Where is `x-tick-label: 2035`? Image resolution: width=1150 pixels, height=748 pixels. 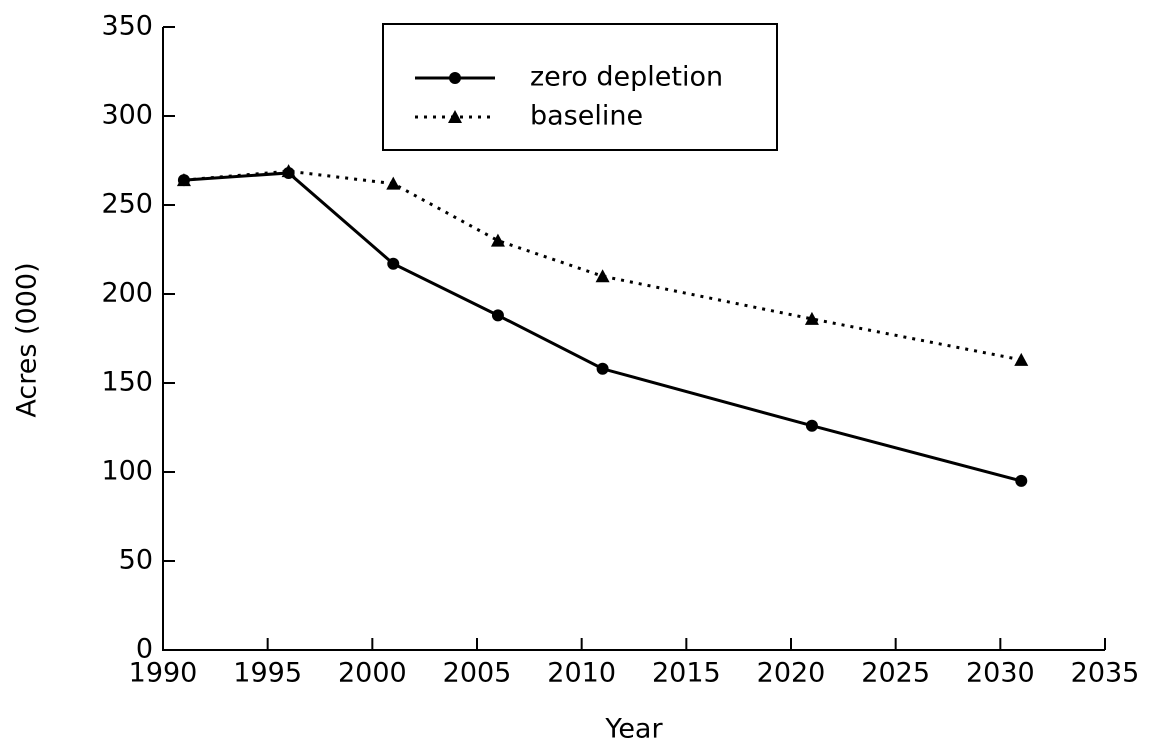
x-tick-label: 2035 is located at coordinates (1105, 673).